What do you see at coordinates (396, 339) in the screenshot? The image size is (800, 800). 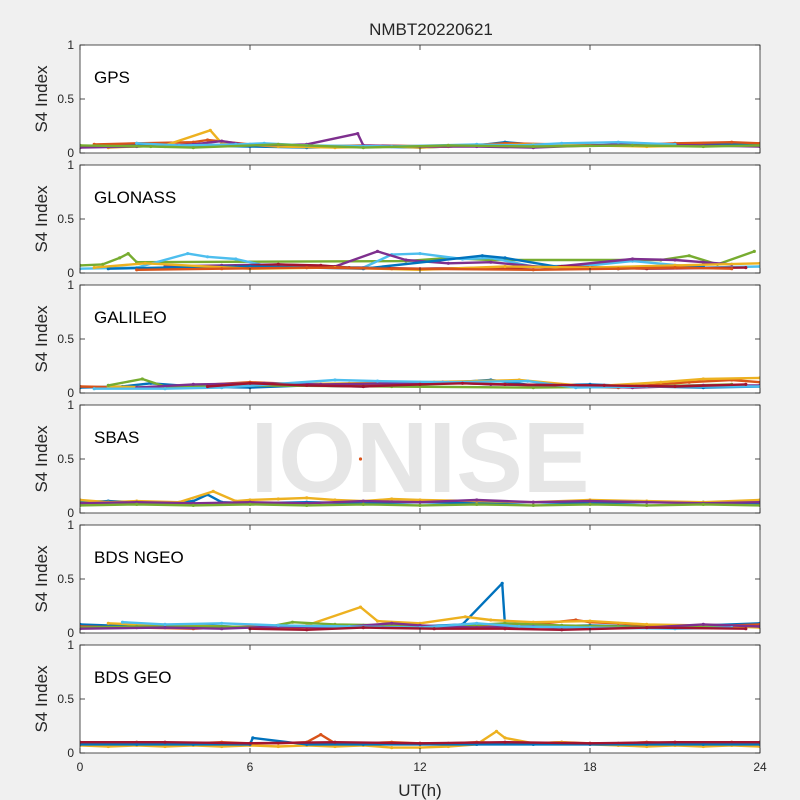 I see `panel-galileo: 0 0.5 1 GALILEO S4 Index` at bounding box center [396, 339].